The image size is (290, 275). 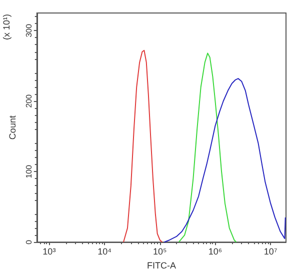 What do you see at coordinates (215, 251) in the screenshot?
I see `x-tick-label: 10⁶` at bounding box center [215, 251].